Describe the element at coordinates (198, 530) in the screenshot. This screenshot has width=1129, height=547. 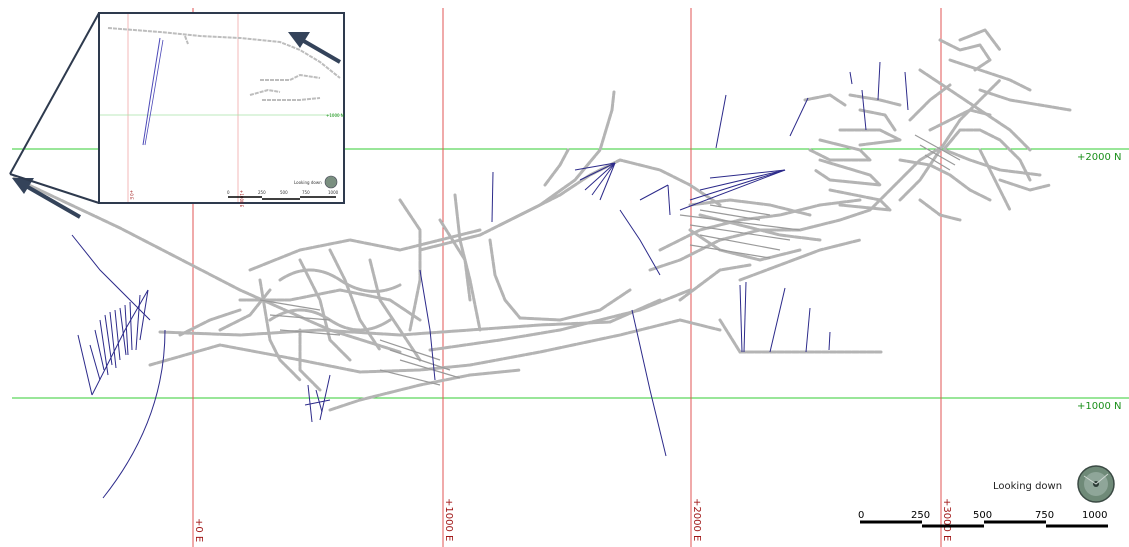
I see `easting-label-0: +0 E` at that location.